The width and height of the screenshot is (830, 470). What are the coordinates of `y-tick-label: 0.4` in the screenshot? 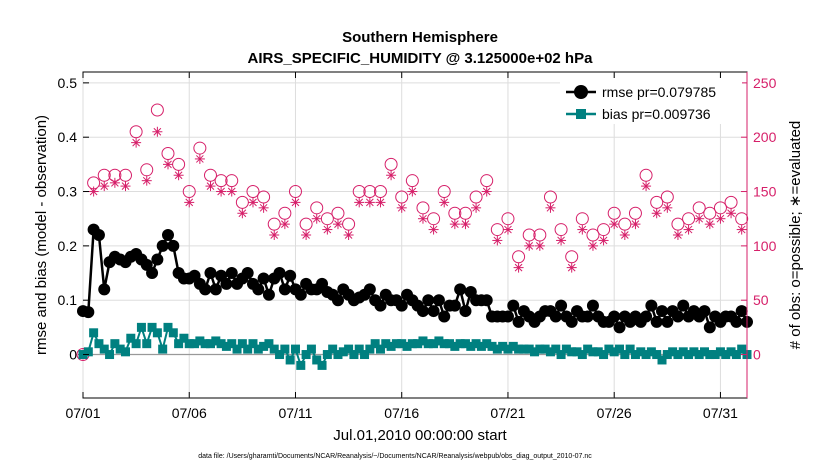 It's located at (68, 137).